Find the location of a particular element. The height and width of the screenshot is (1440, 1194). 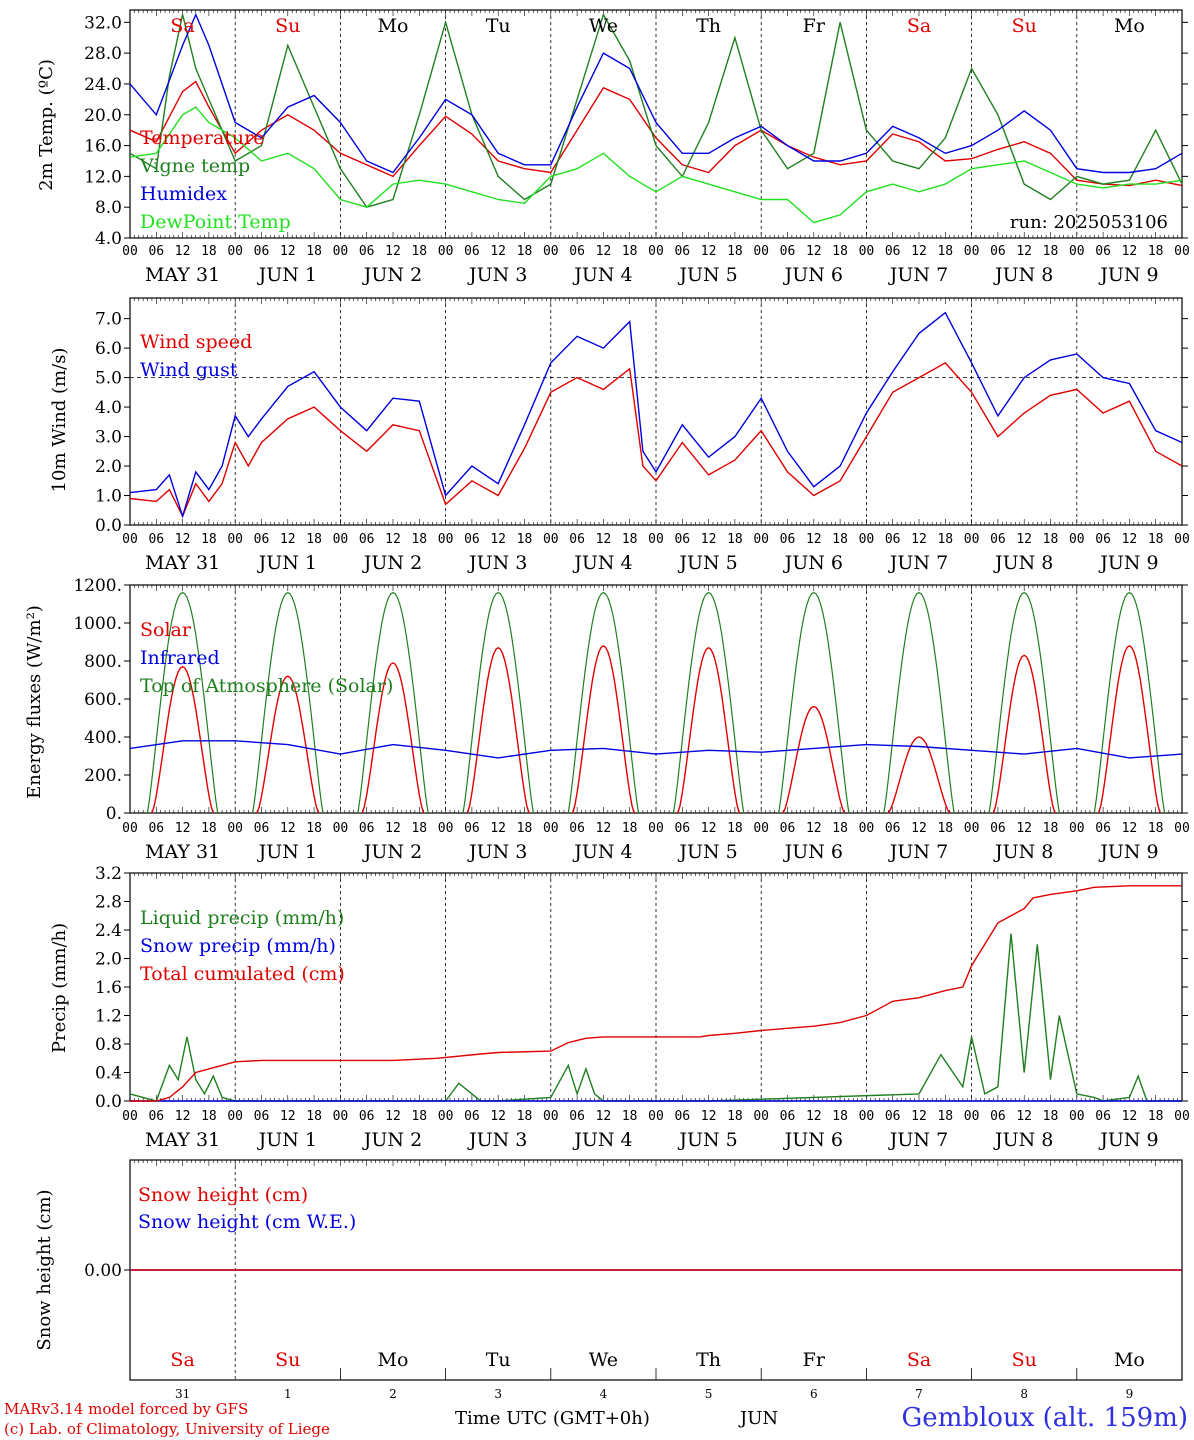

y-tick-label: 3.0 is located at coordinates (108, 438).